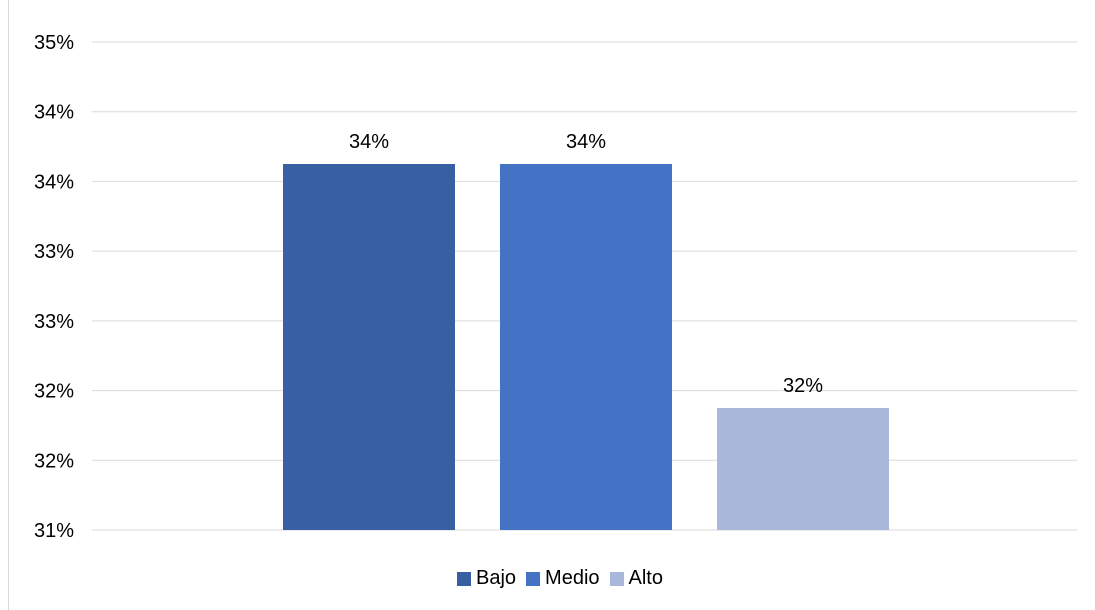 The image size is (1095, 610). What do you see at coordinates (369, 347) in the screenshot?
I see `bar-bajo` at bounding box center [369, 347].